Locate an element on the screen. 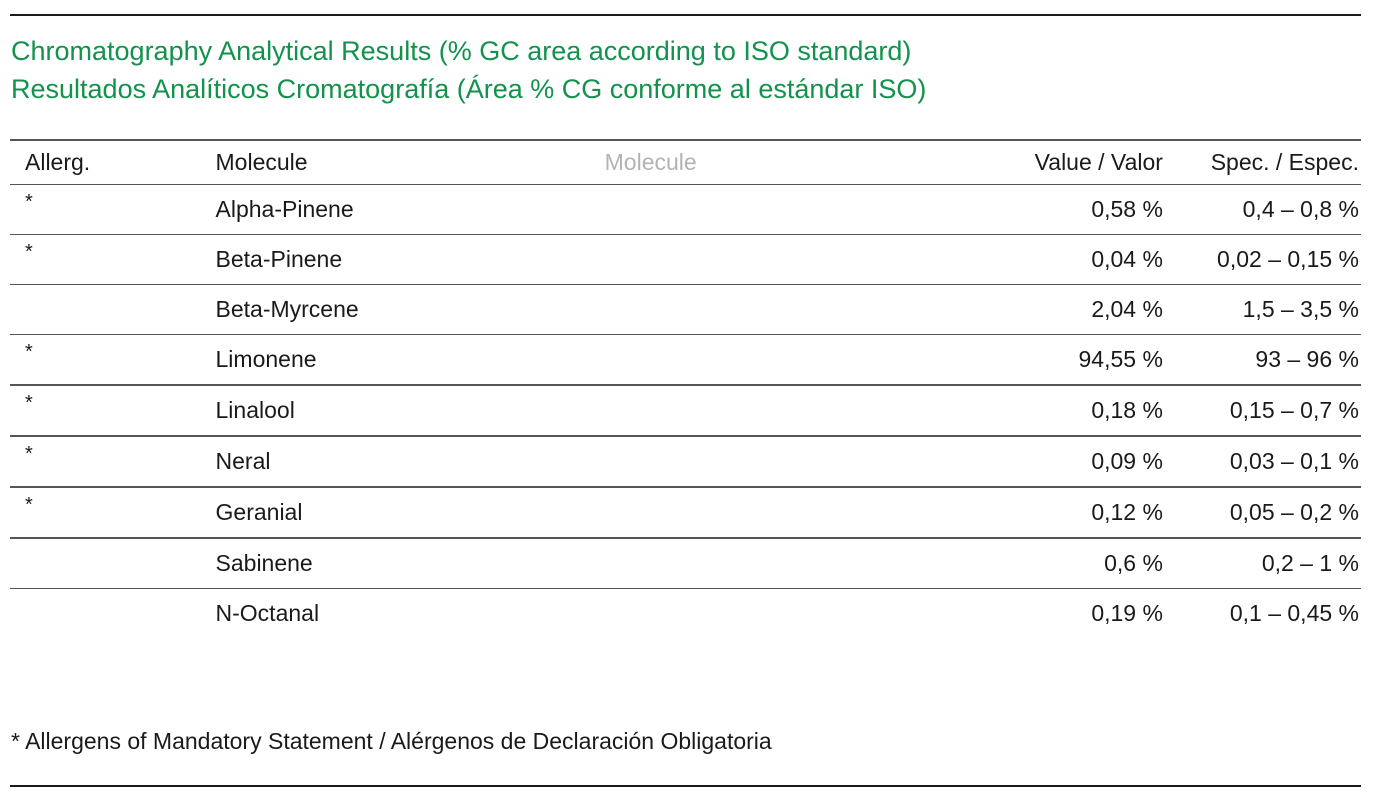 The height and width of the screenshot is (803, 1387). header-allergen: Allerg. is located at coordinates (113, 162).